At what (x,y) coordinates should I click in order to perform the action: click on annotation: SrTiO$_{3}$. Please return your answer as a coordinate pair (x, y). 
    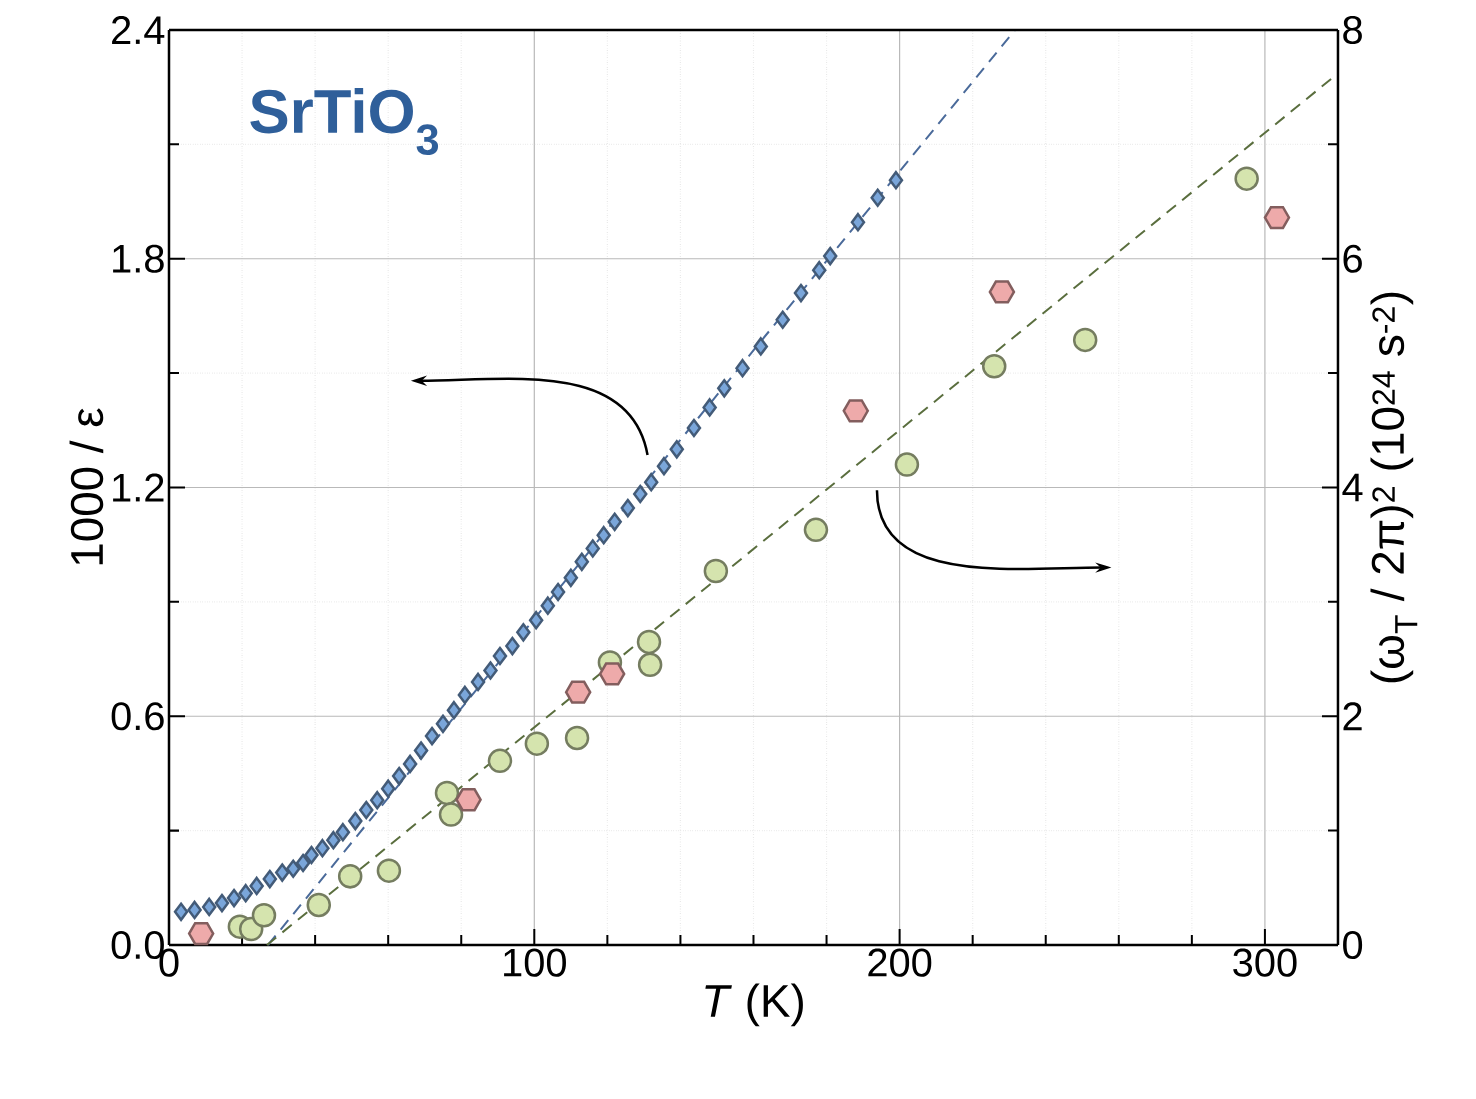
    Looking at the image, I should click on (344, 121).